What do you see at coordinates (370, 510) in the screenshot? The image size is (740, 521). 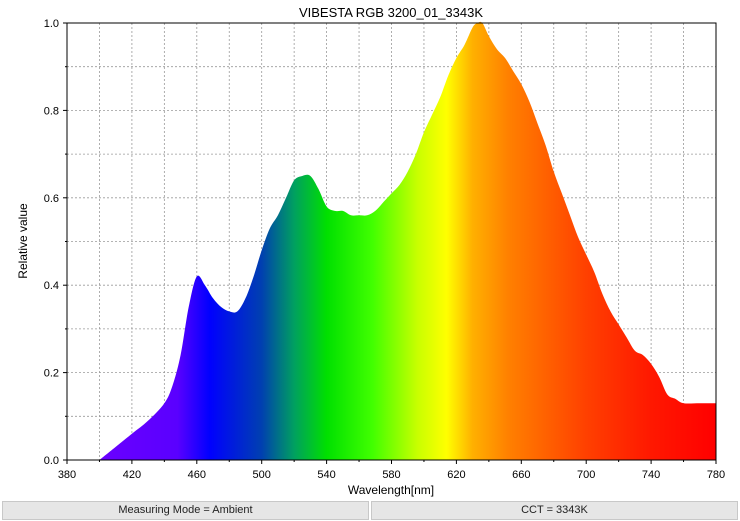 I see `status-bar: Measuring Mode = Ambient CCT = 3343K` at bounding box center [370, 510].